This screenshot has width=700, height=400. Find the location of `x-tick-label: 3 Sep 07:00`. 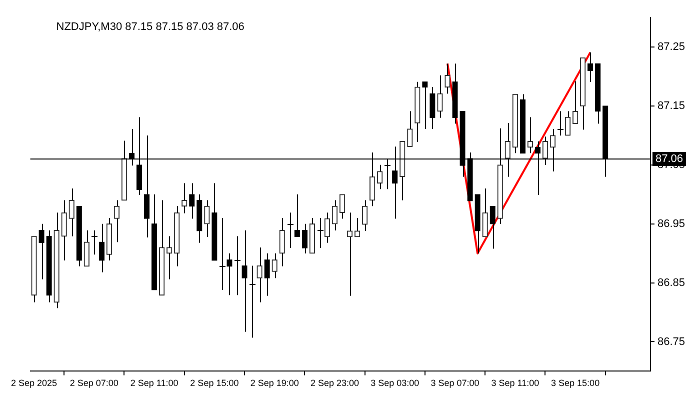

x-tick-label: 3 Sep 07:00 is located at coordinates (455, 383).